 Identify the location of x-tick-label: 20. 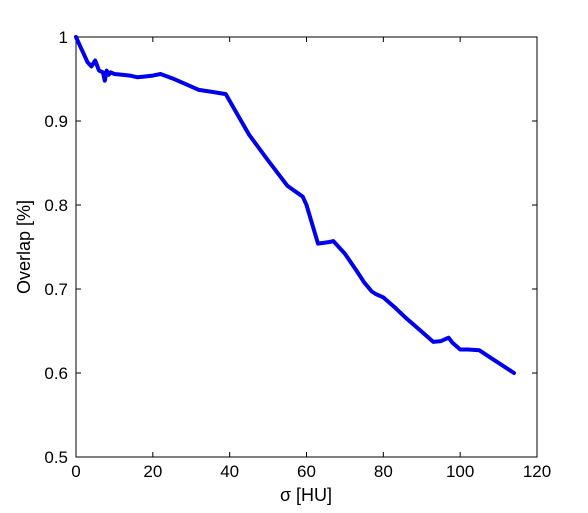
(152, 471).